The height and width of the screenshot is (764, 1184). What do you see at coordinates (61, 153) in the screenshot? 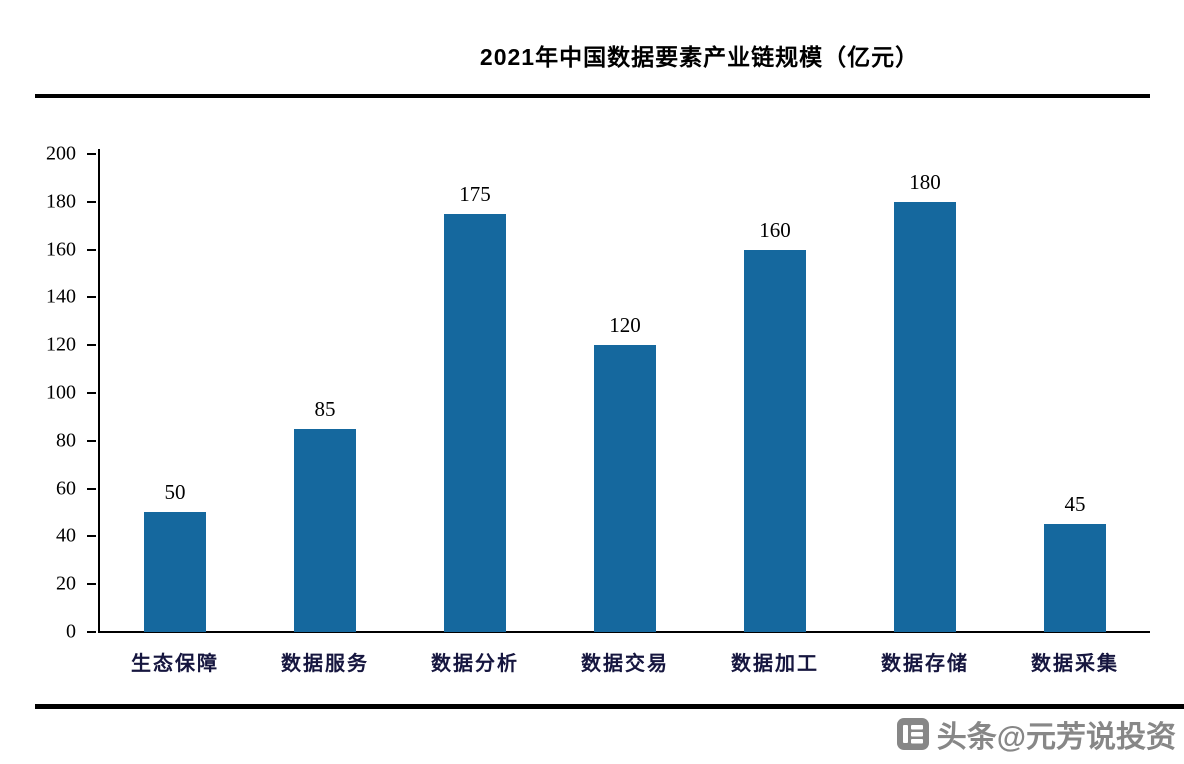
I see `y-axis-tick-label: 200` at bounding box center [61, 153].